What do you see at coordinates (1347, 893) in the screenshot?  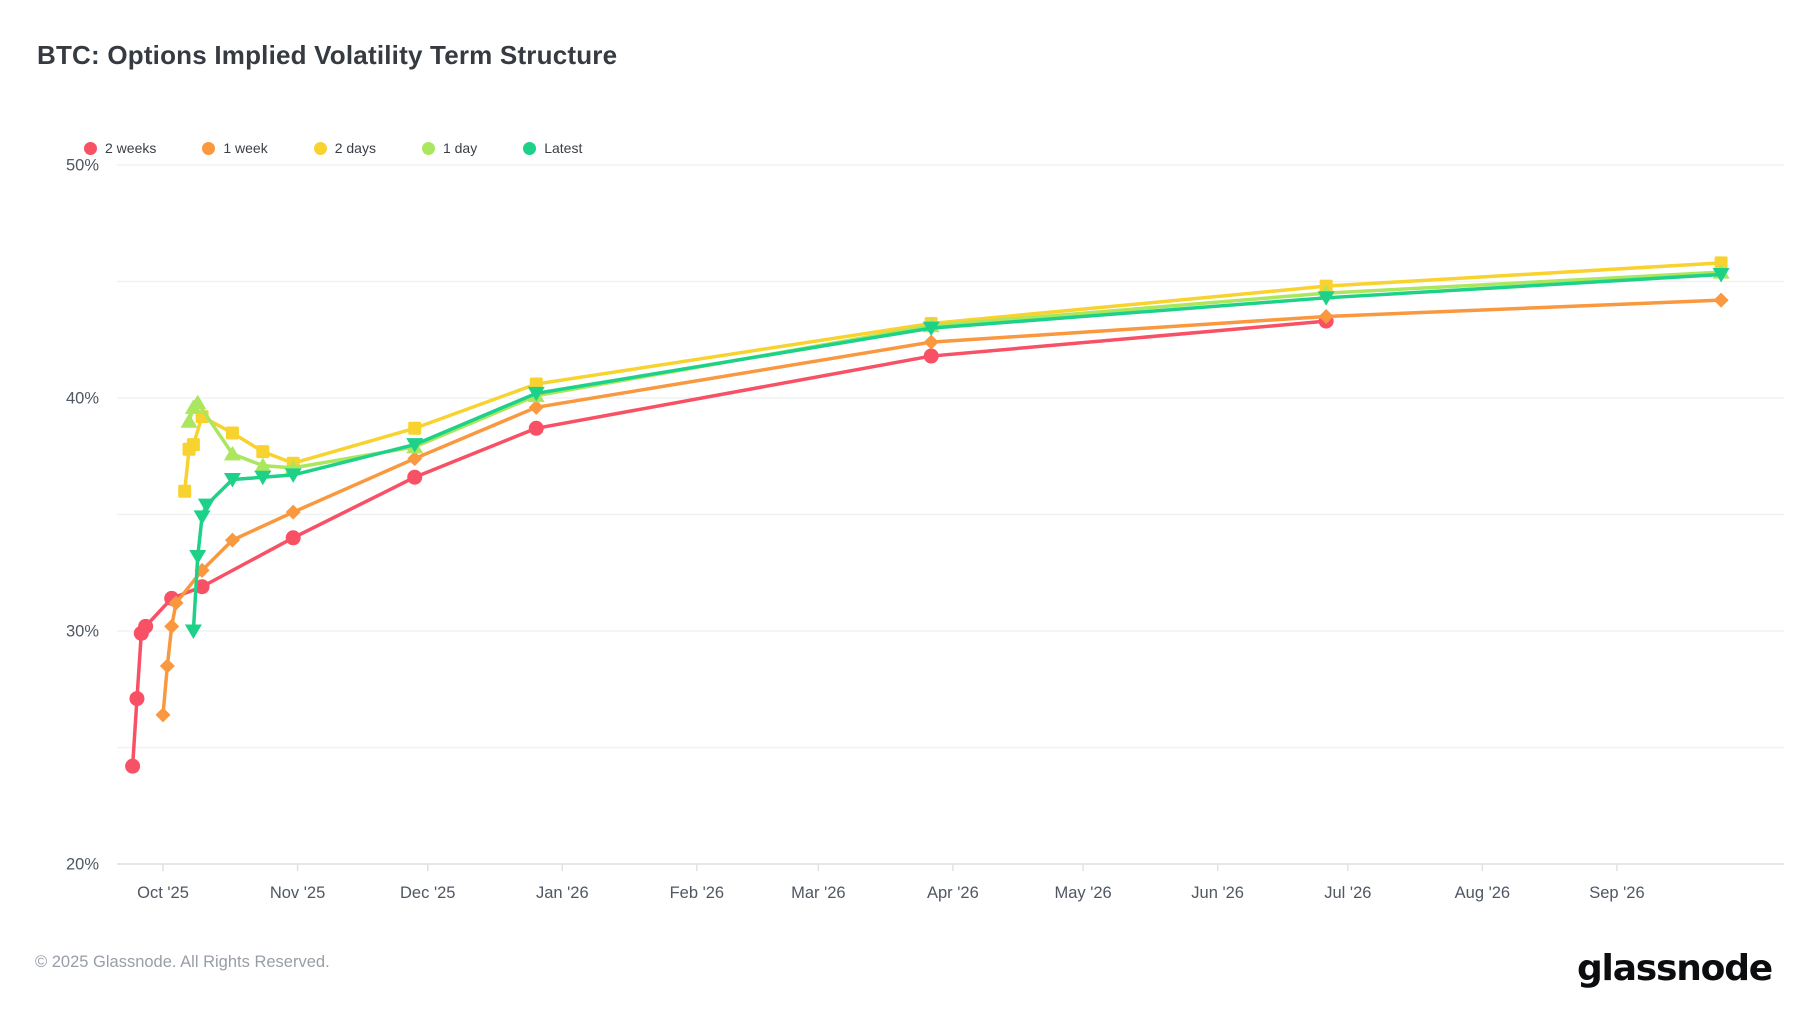 I see `x-axis-label: Jul '26` at bounding box center [1347, 893].